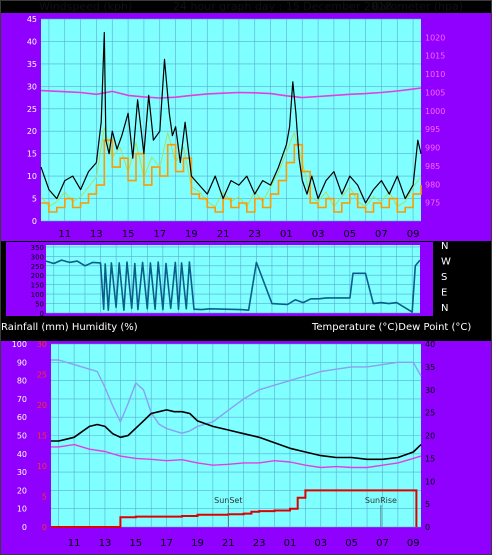  What do you see at coordinates (462, 279) in the screenshot?
I see `panel-mid-right-bg` at bounding box center [462, 279].